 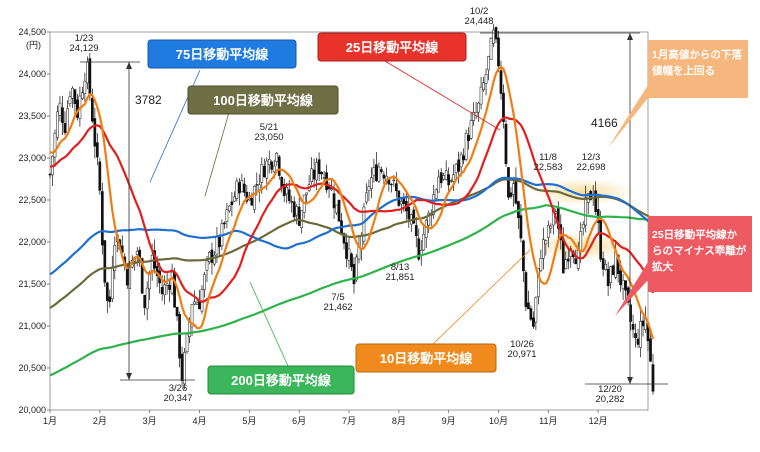 I want to click on svg-text: 10/26, so click(x=522, y=344).